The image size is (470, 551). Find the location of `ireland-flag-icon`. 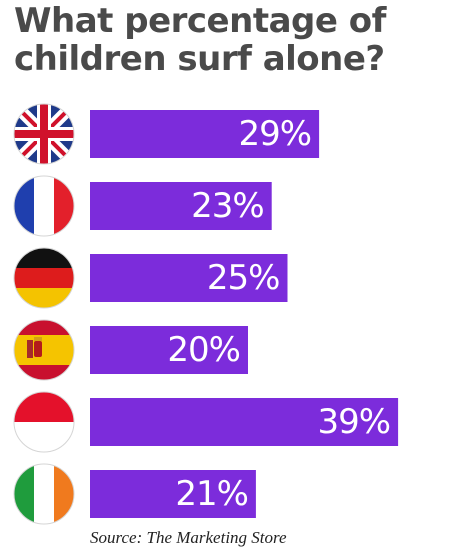

ireland-flag-icon is located at coordinates (44, 494).